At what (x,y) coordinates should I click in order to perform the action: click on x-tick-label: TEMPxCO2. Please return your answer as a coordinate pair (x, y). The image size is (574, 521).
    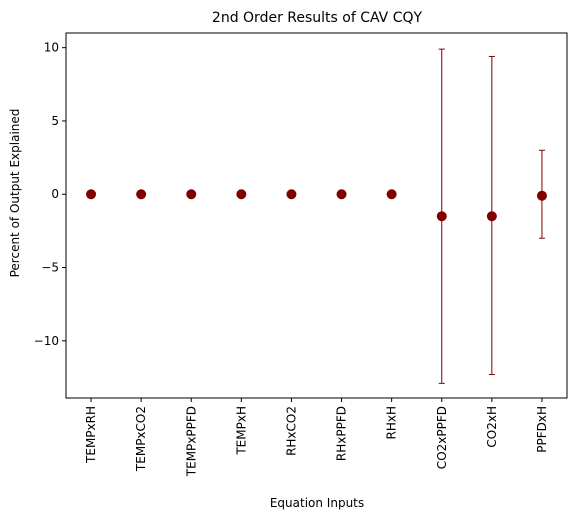
    Looking at the image, I should click on (141, 439).